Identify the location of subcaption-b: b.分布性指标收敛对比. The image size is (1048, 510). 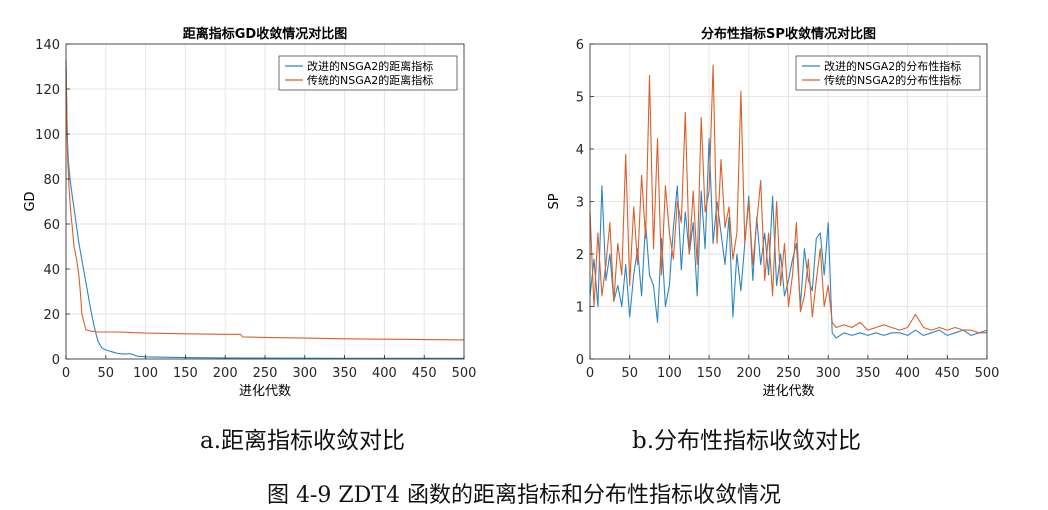
(747, 441).